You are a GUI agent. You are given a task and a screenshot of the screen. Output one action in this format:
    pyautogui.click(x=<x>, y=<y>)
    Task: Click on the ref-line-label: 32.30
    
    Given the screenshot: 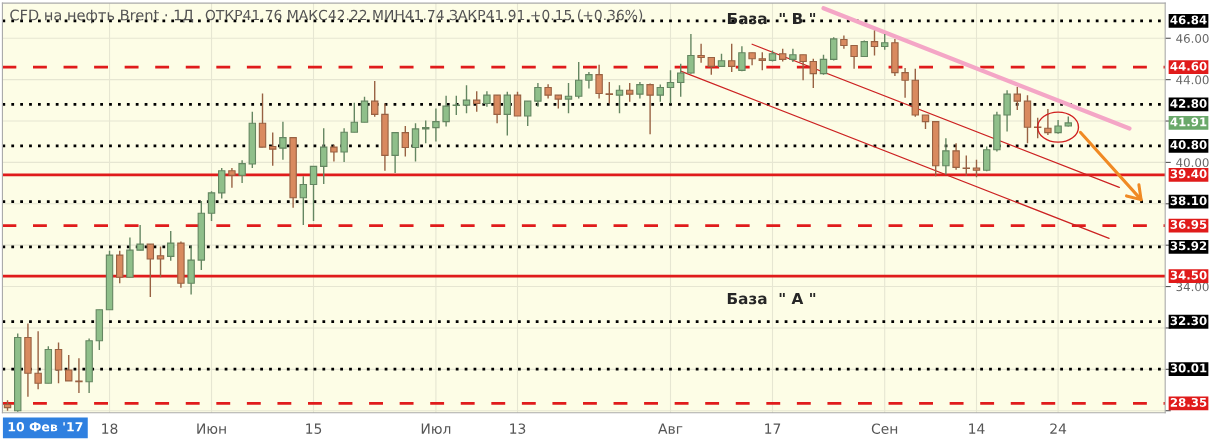 What is the action you would take?
    pyautogui.click(x=1188, y=321)
    